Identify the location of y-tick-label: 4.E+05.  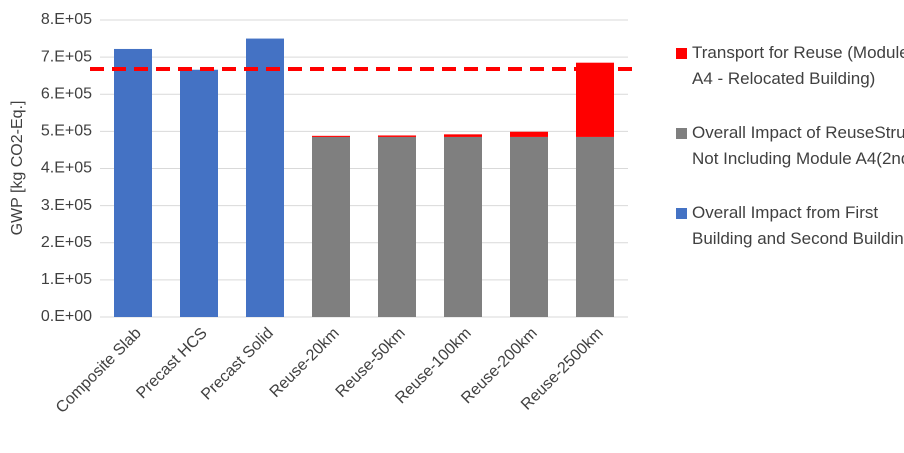
(66, 168).